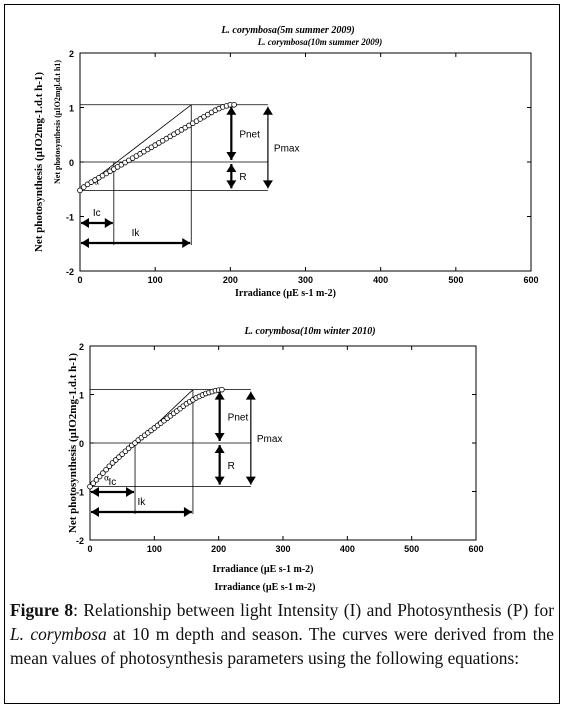 The width and height of the screenshot is (566, 714). Describe the element at coordinates (95, 512) in the screenshot. I see `chart2-ik-arrow-head-left` at that location.